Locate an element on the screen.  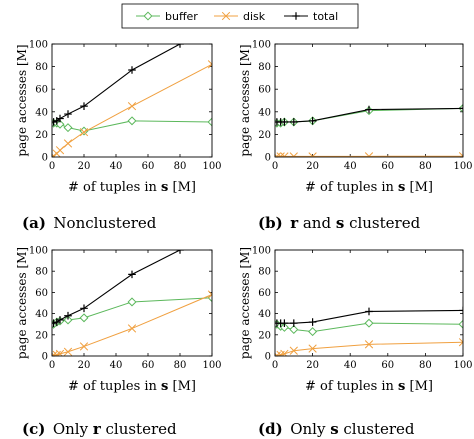
legend: buffer disk total is located at coordinates (240, 16).